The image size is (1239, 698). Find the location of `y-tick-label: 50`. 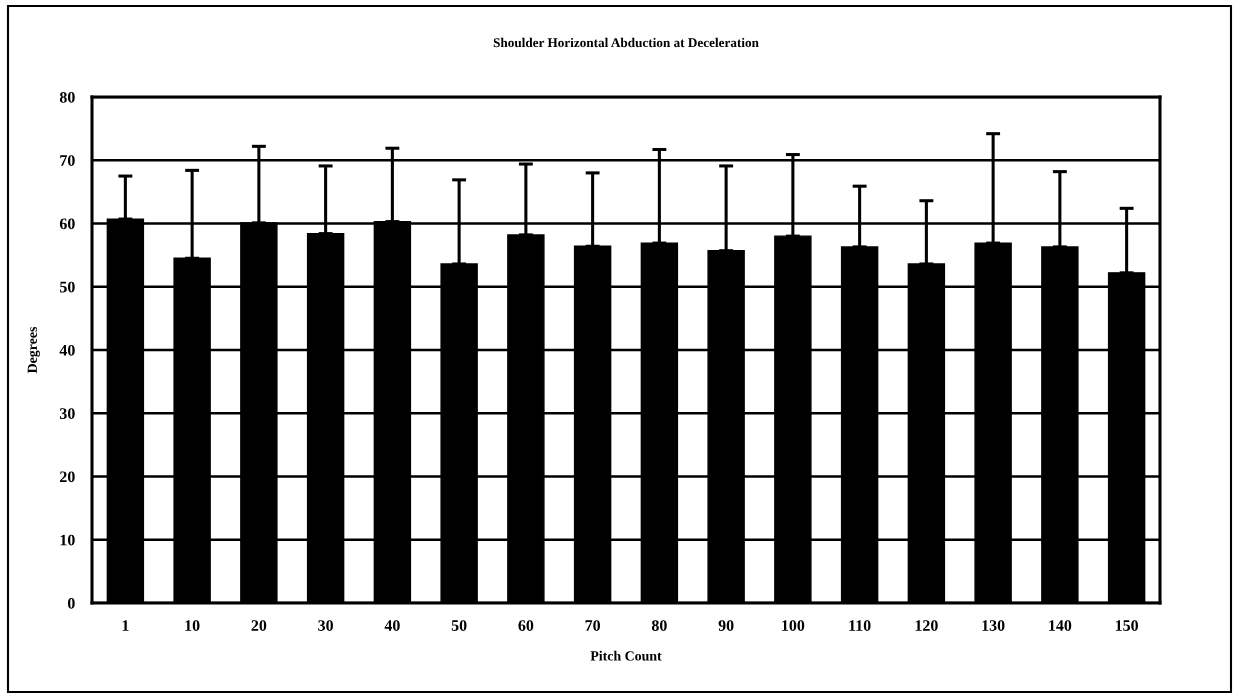

y-tick-label: 50 is located at coordinates (67, 287).